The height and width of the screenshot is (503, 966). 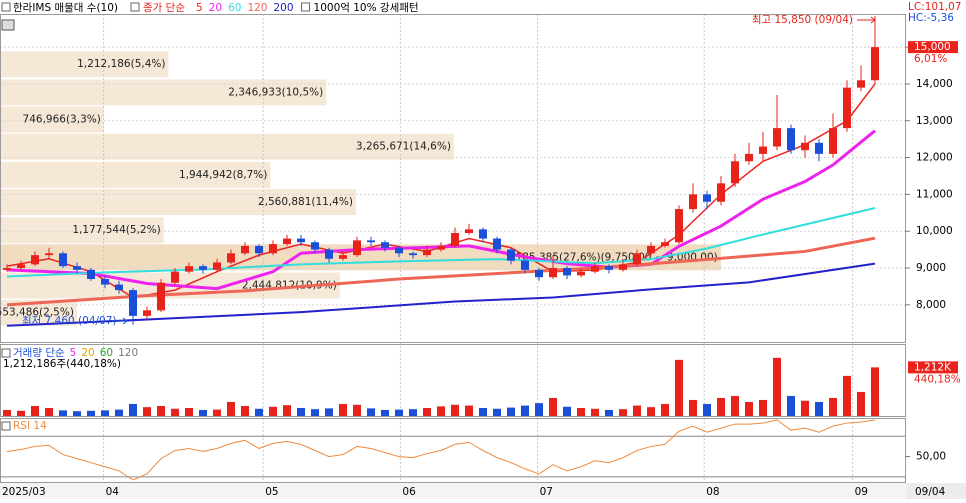 I want to click on legend-entry: 200, so click(x=283, y=8).